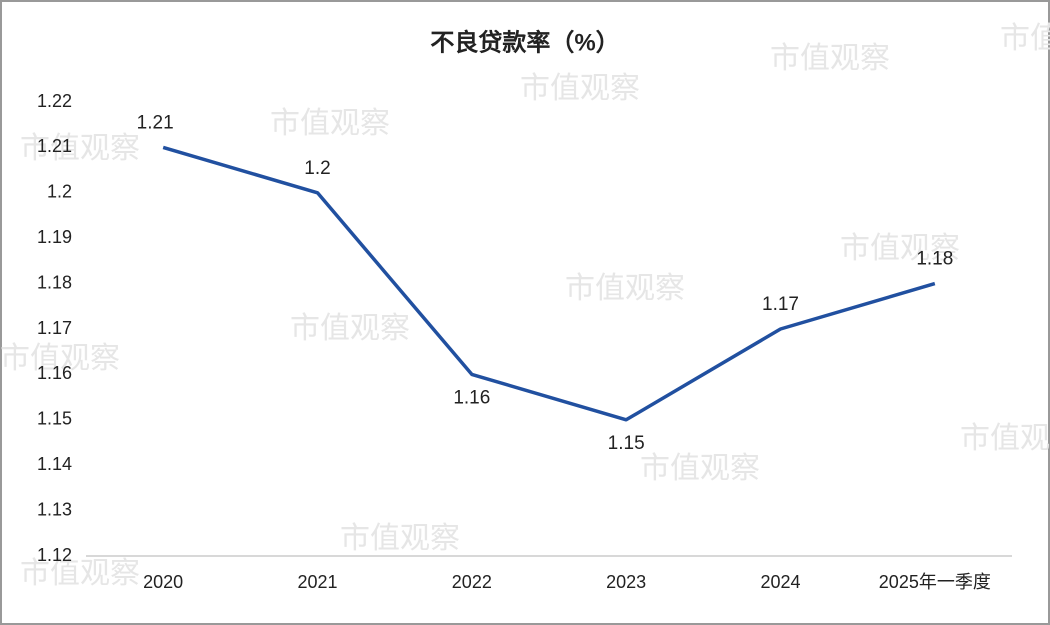  Describe the element at coordinates (155, 122) in the screenshot. I see `data-label: 1.21` at that location.